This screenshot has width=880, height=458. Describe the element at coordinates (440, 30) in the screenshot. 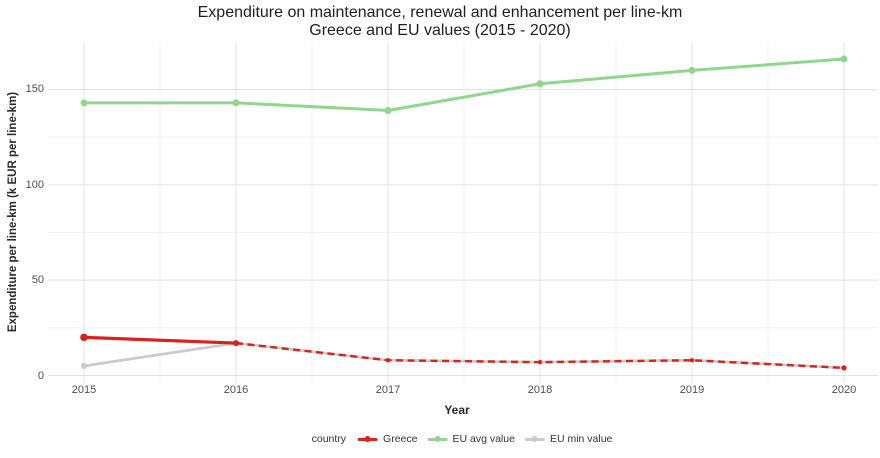

I see `chart-title-line2: Greece and EU values (2015 - 2020)` at that location.